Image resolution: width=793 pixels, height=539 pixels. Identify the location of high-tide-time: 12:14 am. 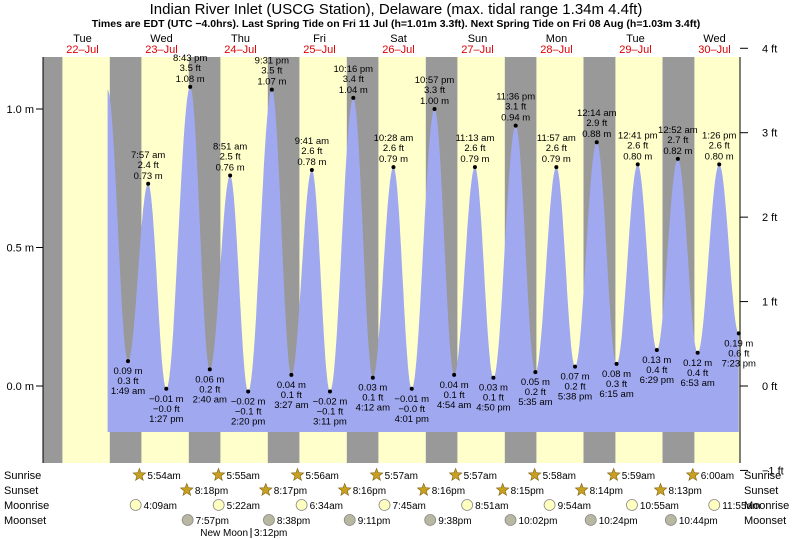
(597, 113).